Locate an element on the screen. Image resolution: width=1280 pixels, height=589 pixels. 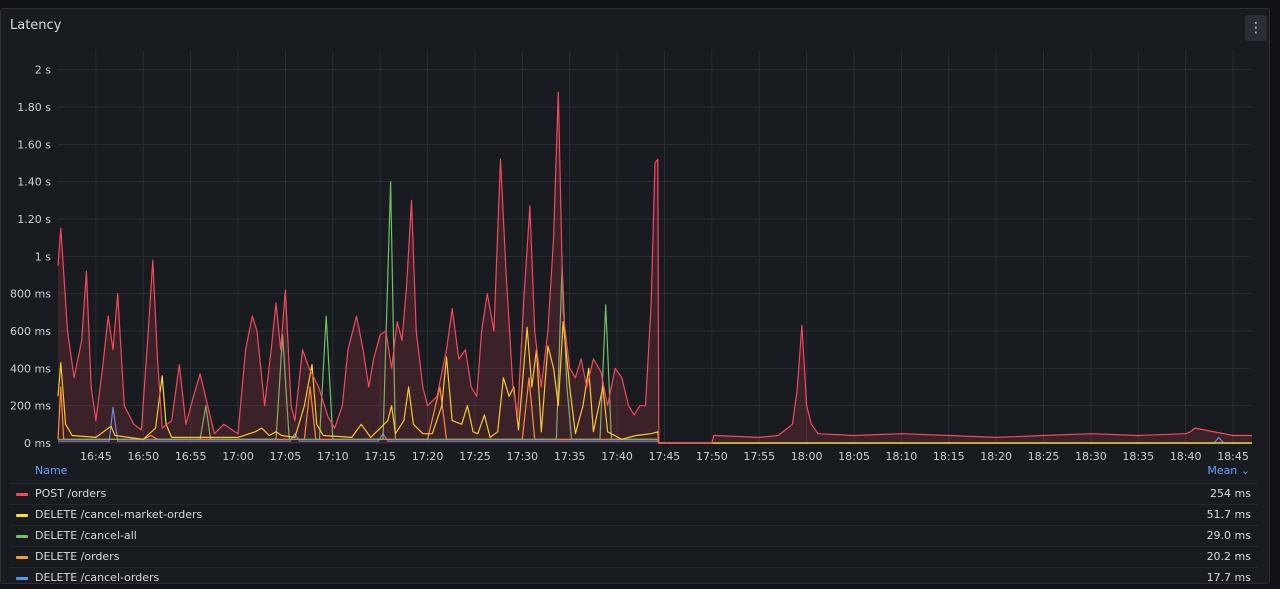
legend-item: DELETE /orders 20.2 ms is located at coordinates (634, 557).